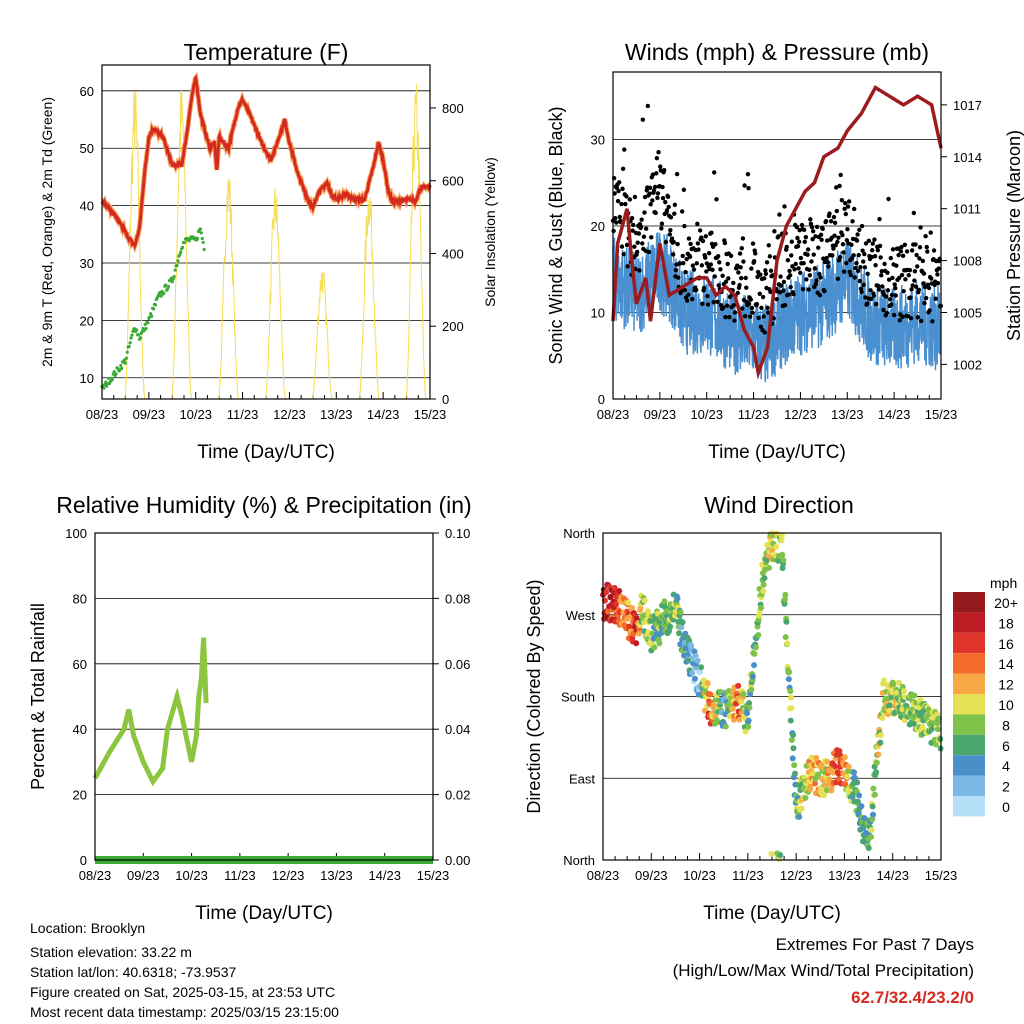 The image size is (1024, 1024). I want to click on series-relative-humidity, so click(150, 712).